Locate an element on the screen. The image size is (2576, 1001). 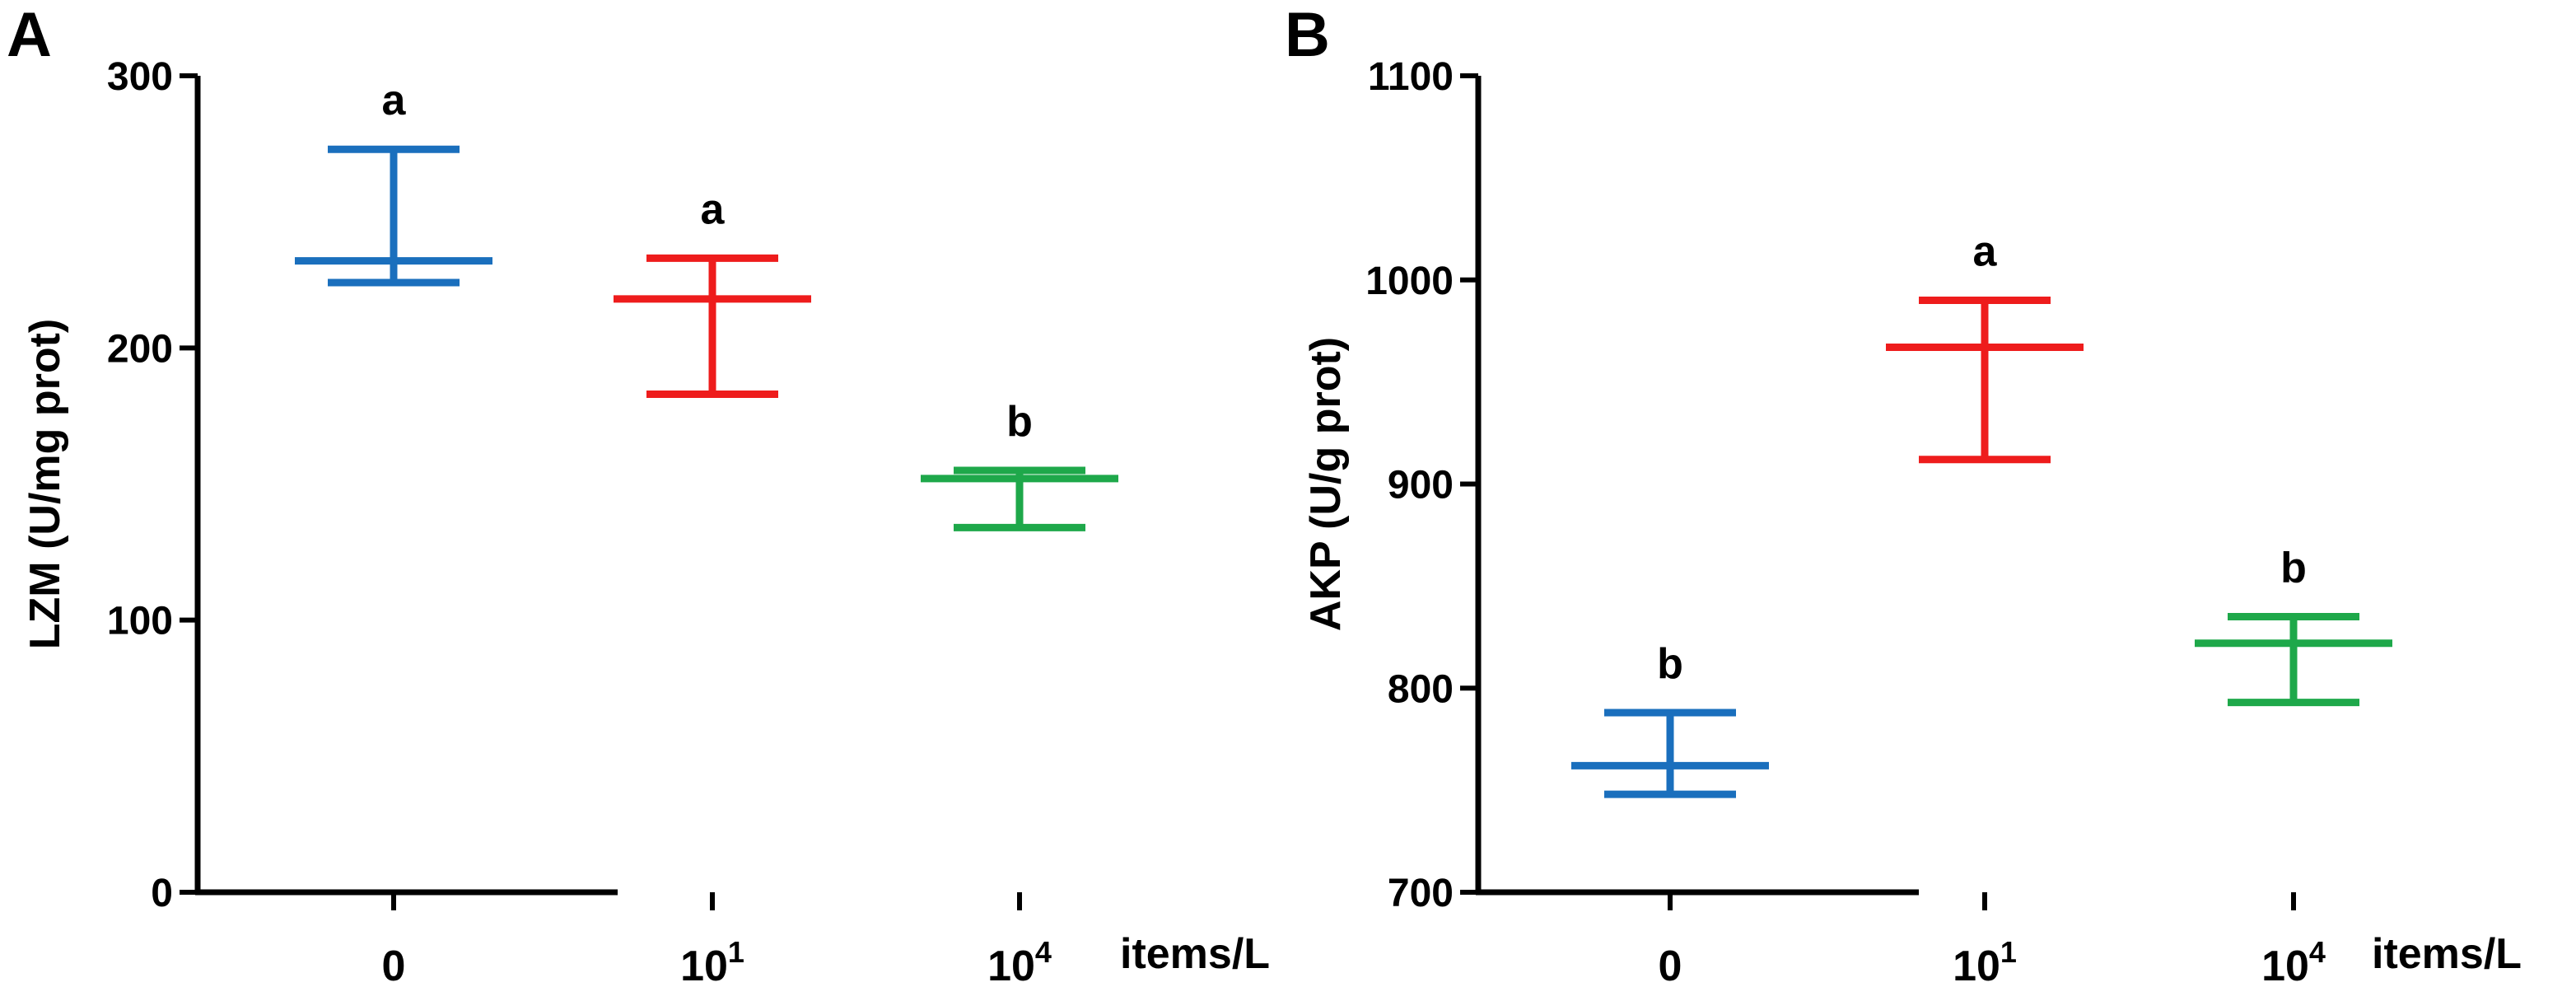
panel-b-y-tick-label: 800 is located at coordinates (1421, 689).